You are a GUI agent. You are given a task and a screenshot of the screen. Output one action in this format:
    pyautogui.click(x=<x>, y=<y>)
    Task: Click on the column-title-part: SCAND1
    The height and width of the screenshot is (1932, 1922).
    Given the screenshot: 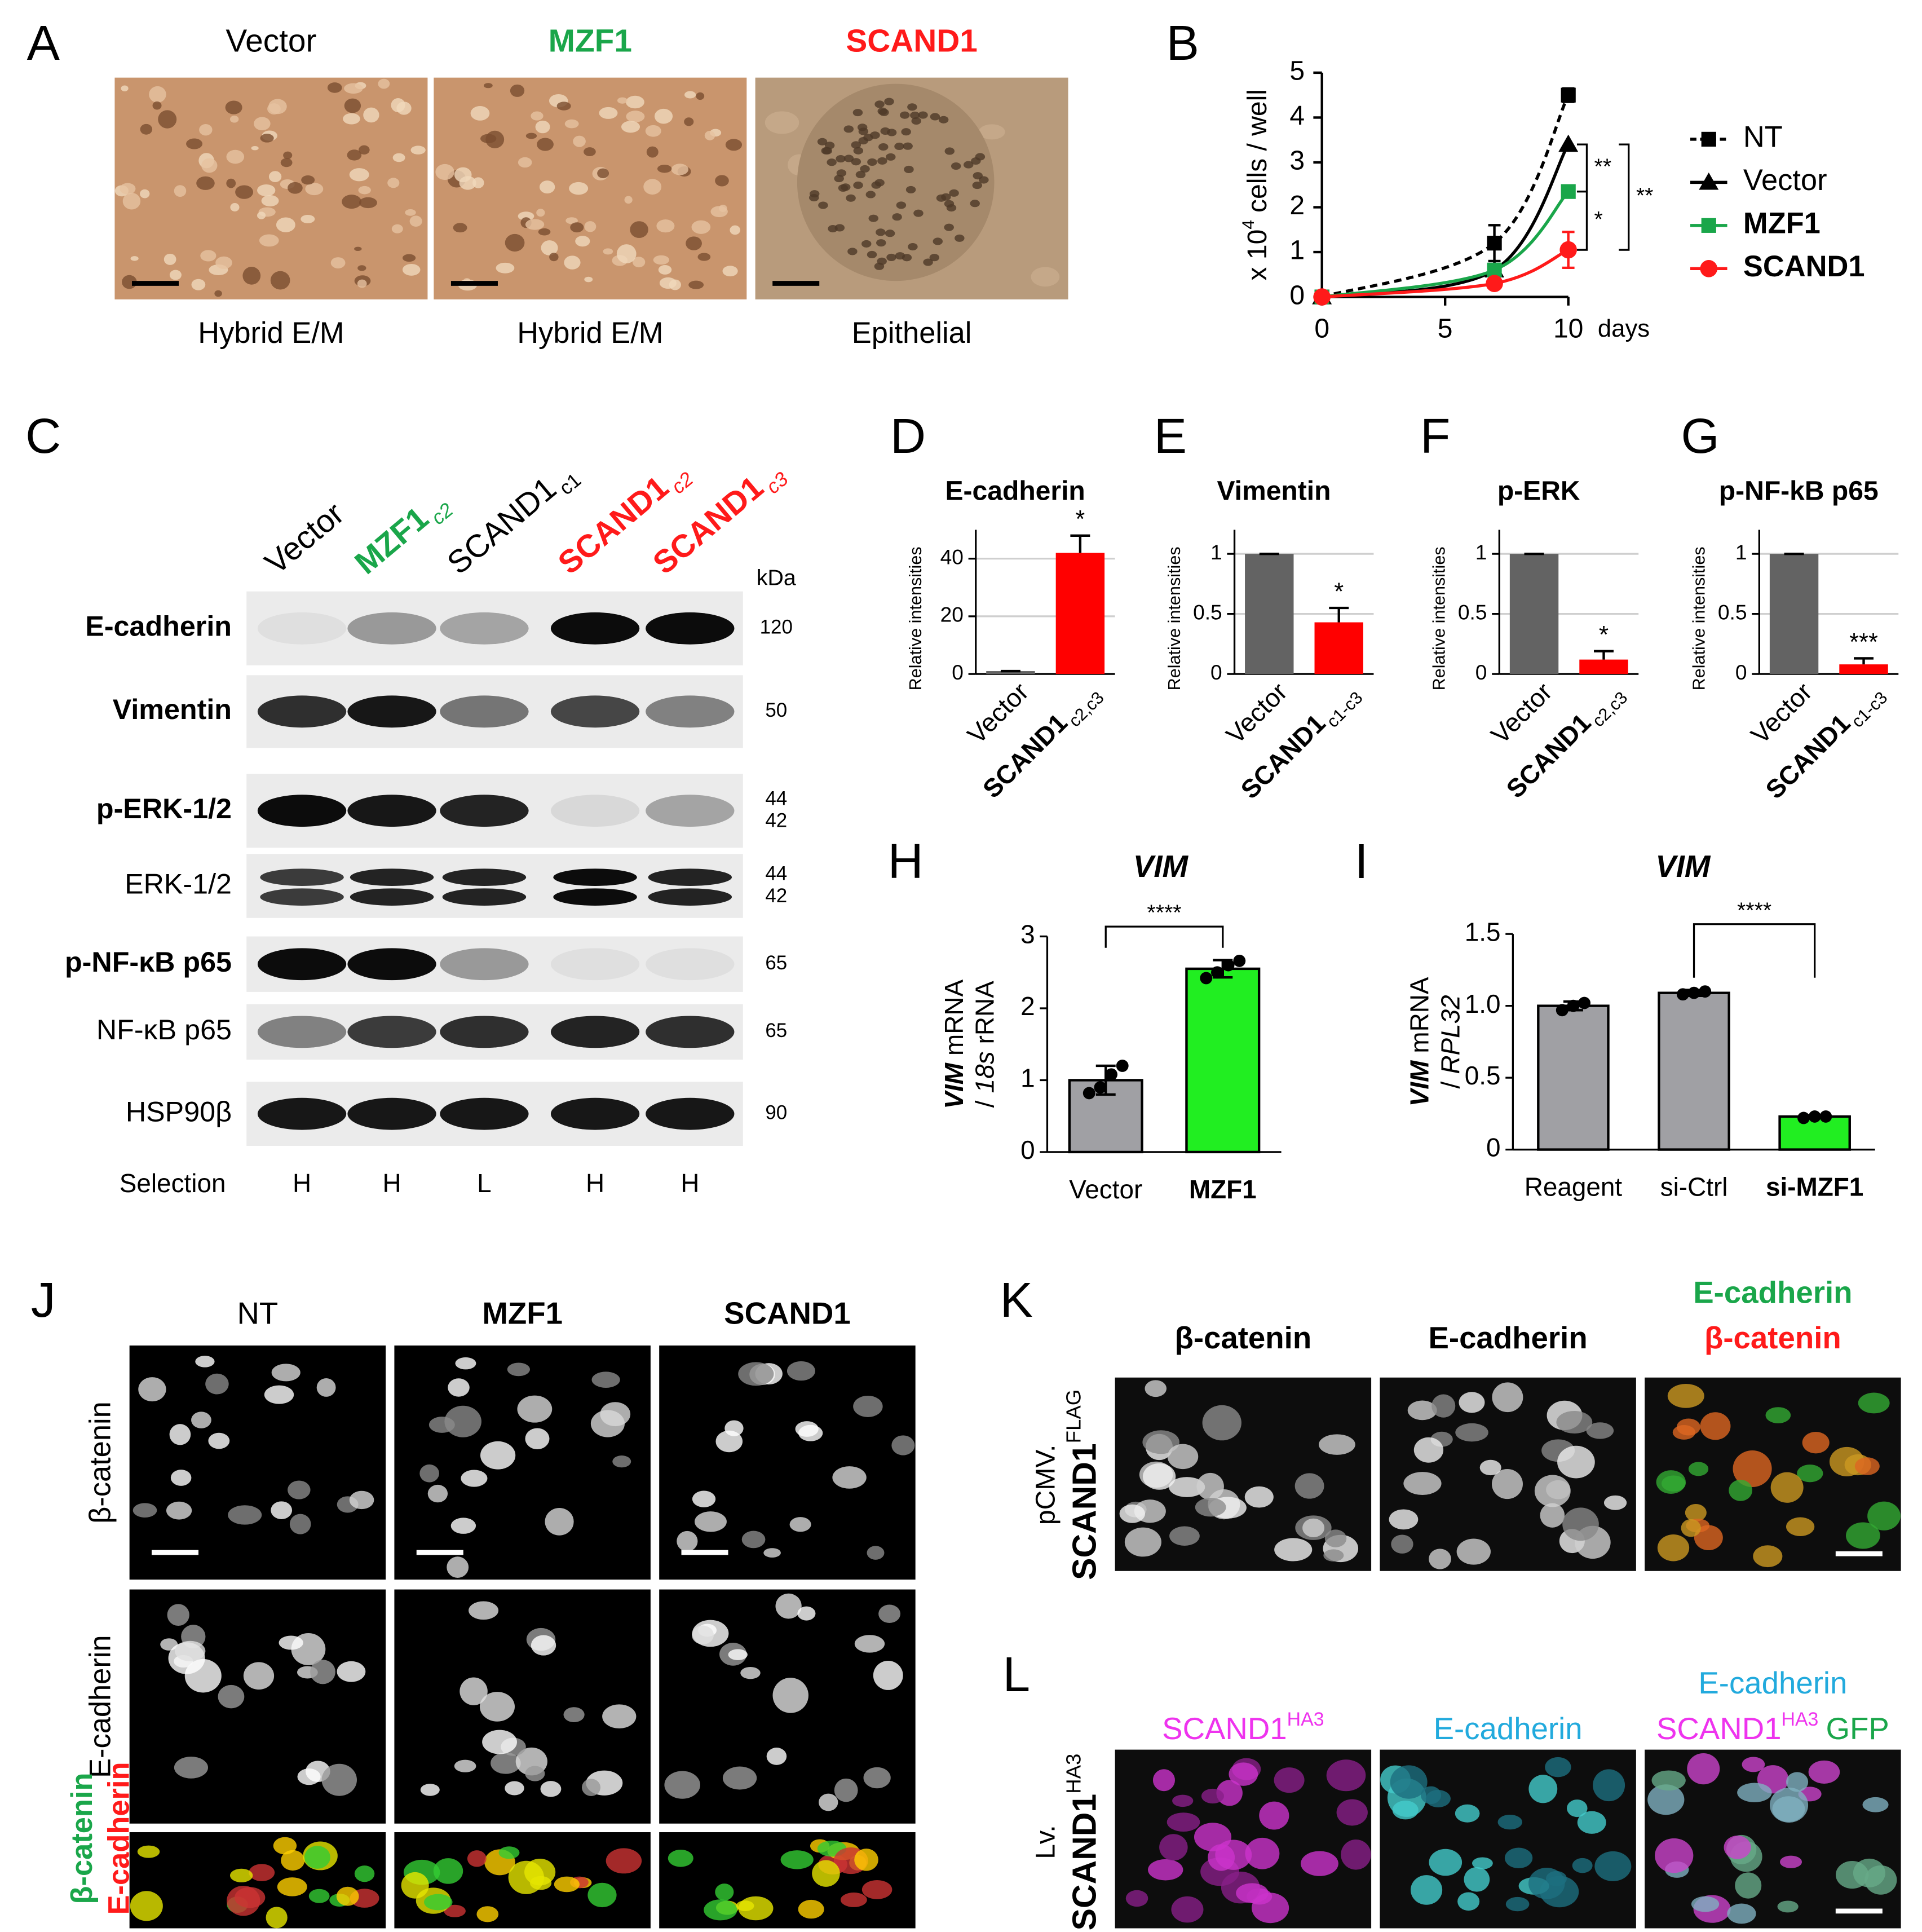 What is the action you would take?
    pyautogui.click(x=1224, y=1729)
    